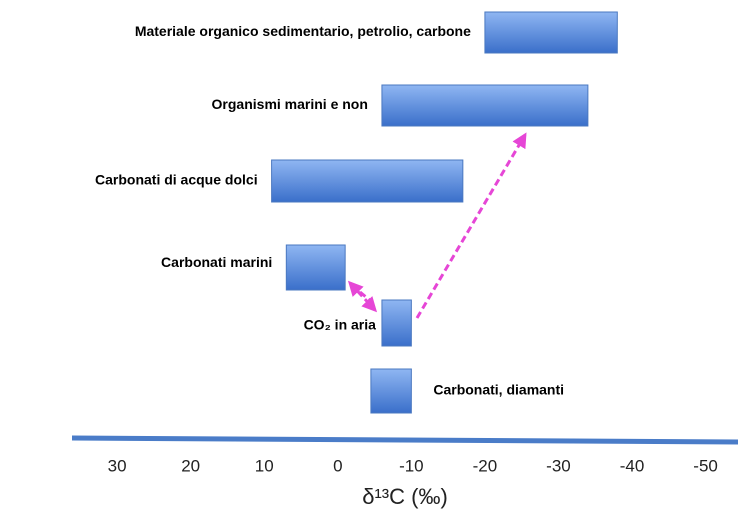 The image size is (738, 518). Describe the element at coordinates (632, 465) in the screenshot. I see `x-tick-label: -40` at that location.